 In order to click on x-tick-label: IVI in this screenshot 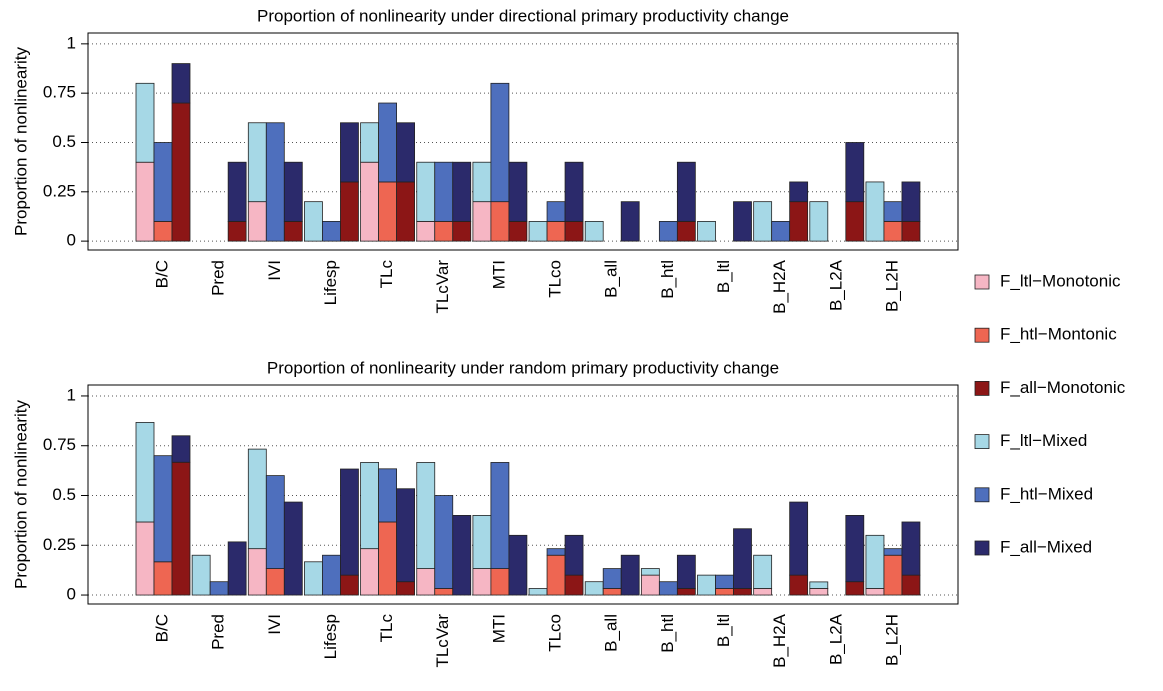, I will do `click(274, 270)`.